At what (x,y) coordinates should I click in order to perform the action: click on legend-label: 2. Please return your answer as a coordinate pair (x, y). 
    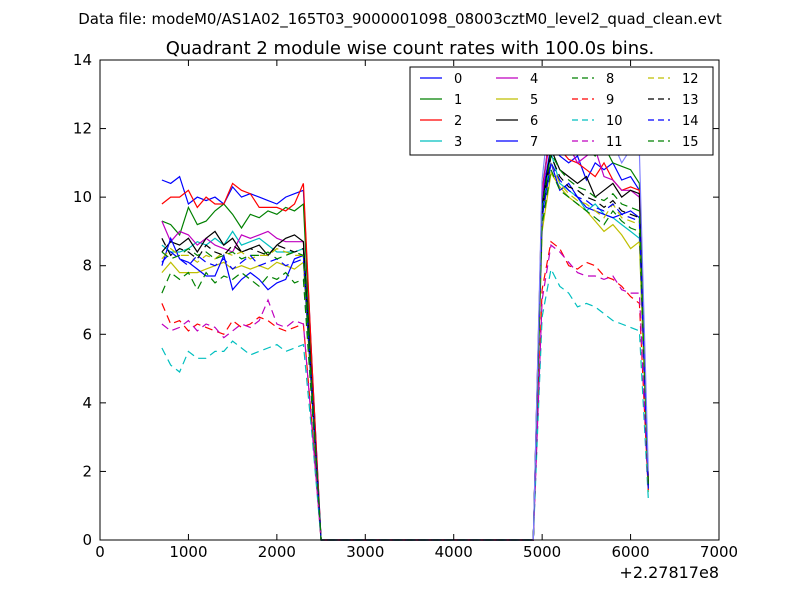
    Looking at the image, I should click on (458, 121).